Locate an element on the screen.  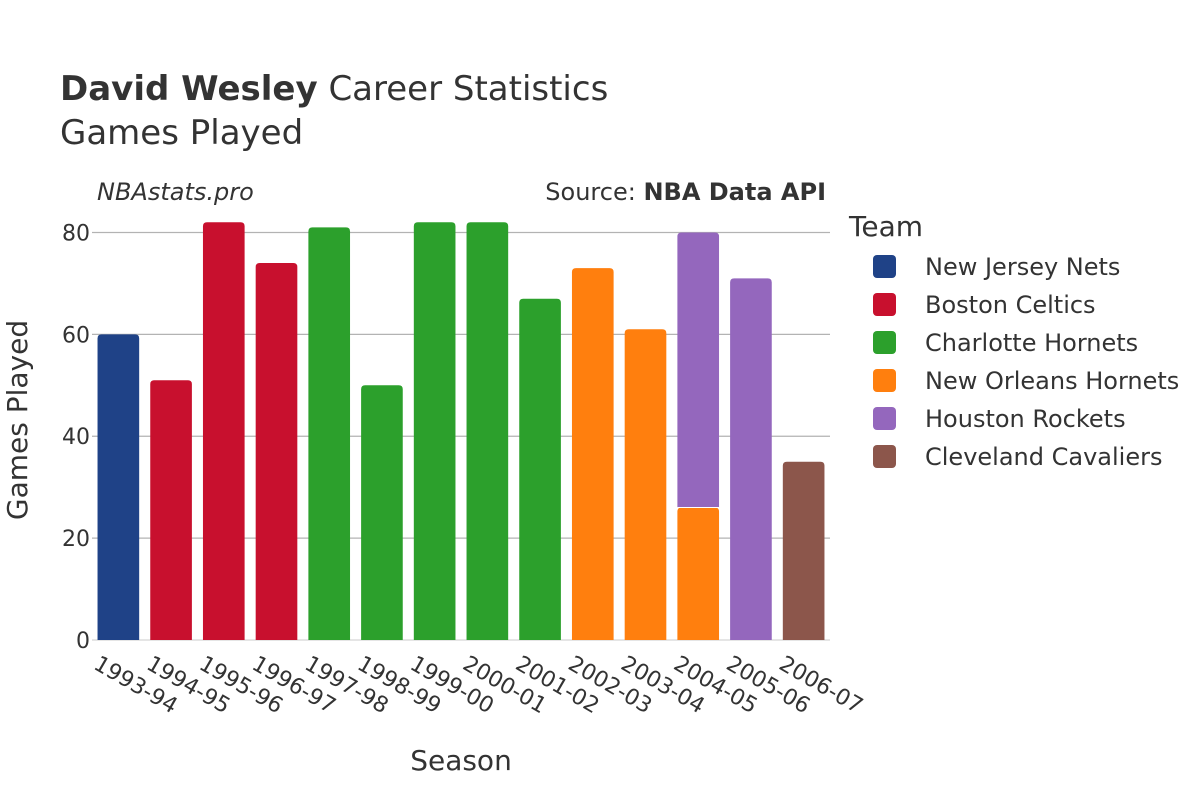
bar-2002-03-new-orleans-hornets is located at coordinates (592, 454).